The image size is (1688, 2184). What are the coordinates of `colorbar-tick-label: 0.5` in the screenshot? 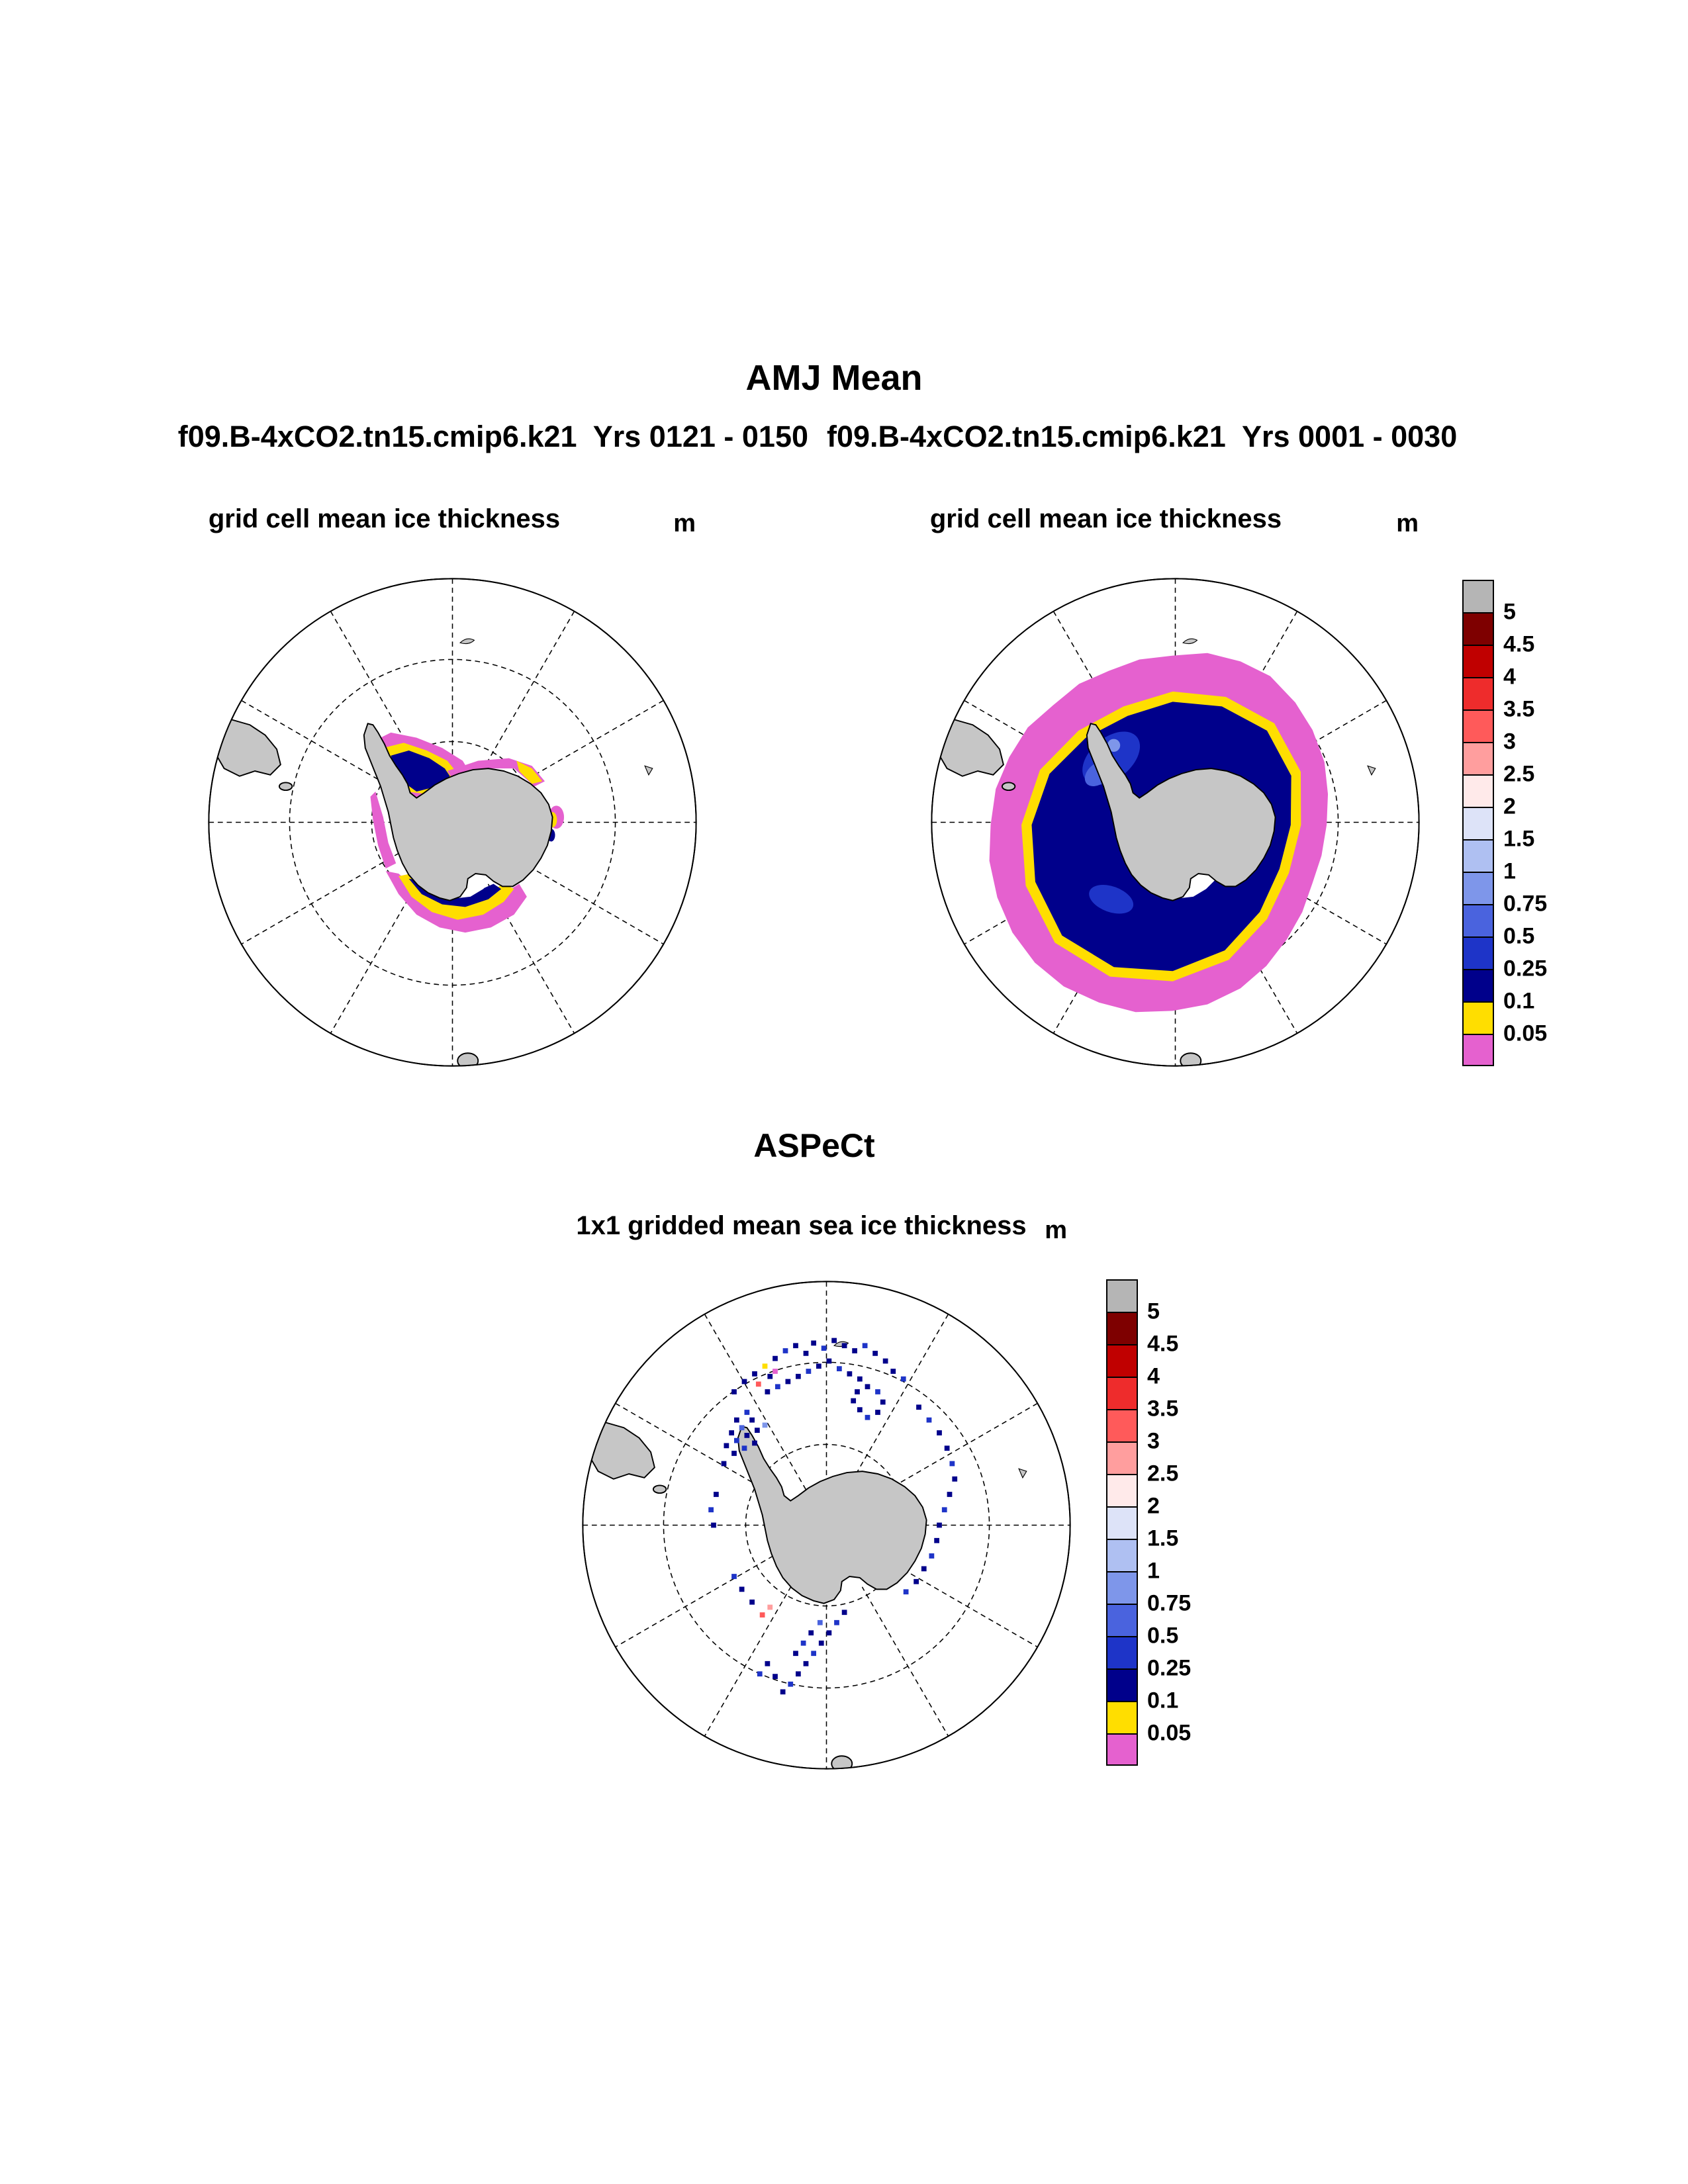 It's located at (1519, 936).